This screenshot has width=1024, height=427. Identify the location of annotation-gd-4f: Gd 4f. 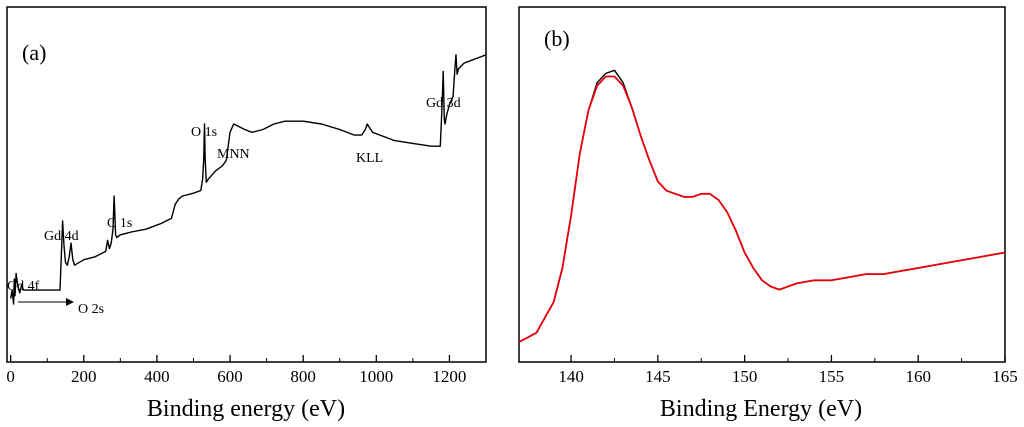
(23, 286).